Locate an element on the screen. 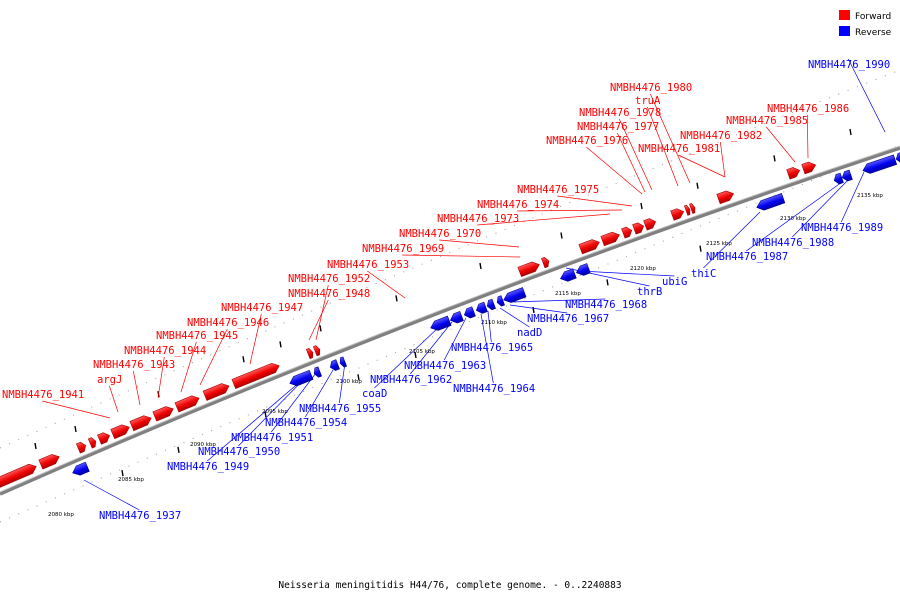  reverse-gene-label: NMBH4476_1987 is located at coordinates (747, 257).